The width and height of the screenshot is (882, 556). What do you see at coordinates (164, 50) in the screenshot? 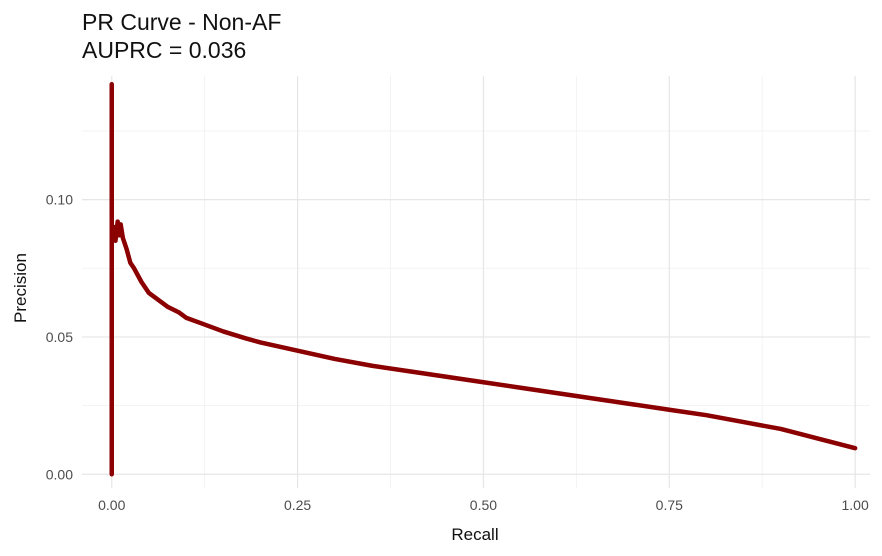
I see `chart-subtitle: AUPRC = 0.036` at bounding box center [164, 50].